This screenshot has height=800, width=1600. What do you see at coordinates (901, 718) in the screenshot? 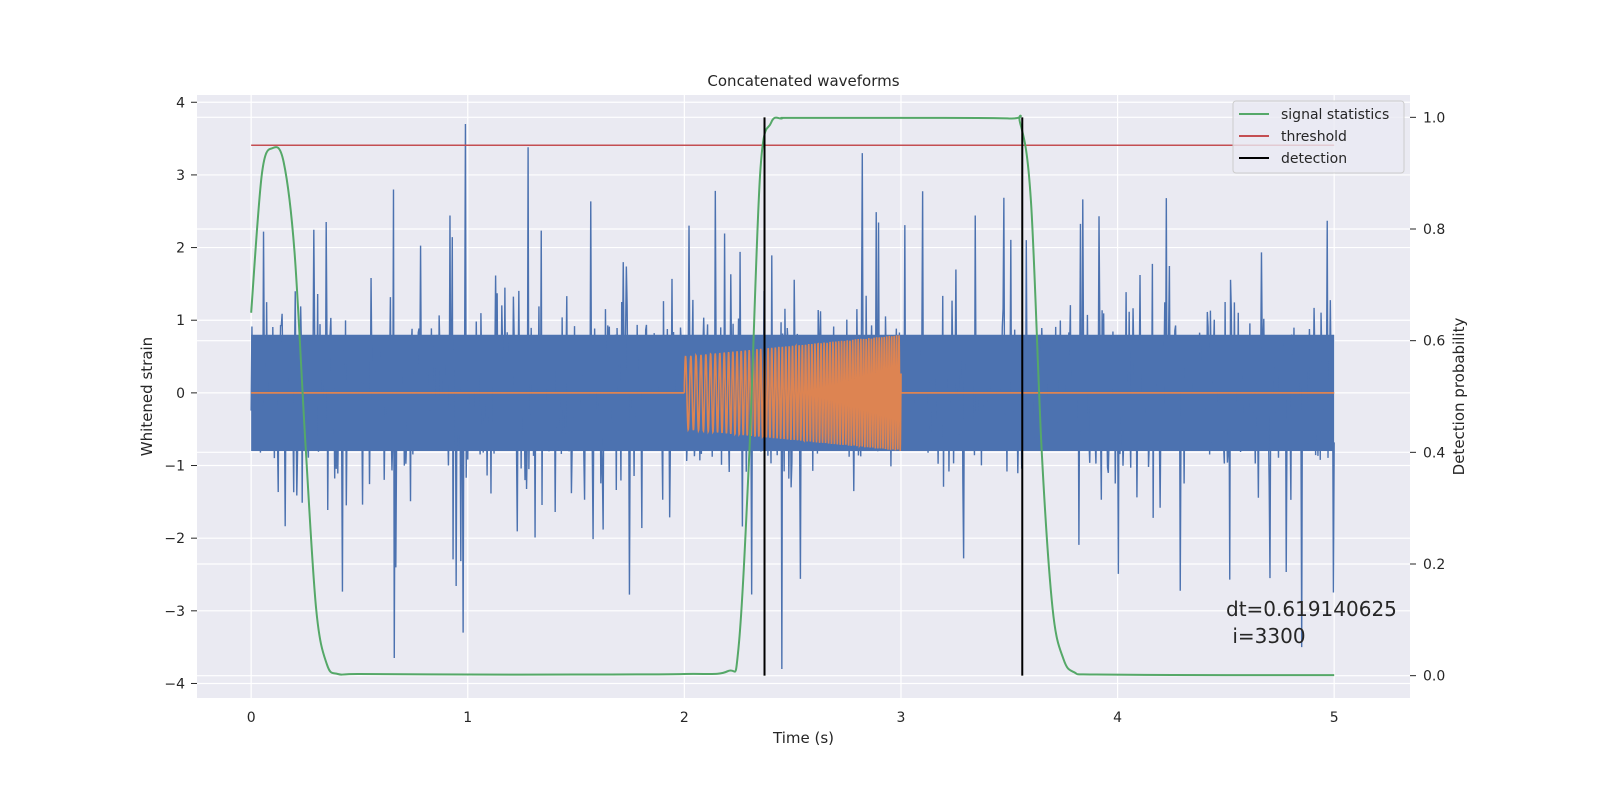
I see `x-tick-label: 3` at bounding box center [901, 718].